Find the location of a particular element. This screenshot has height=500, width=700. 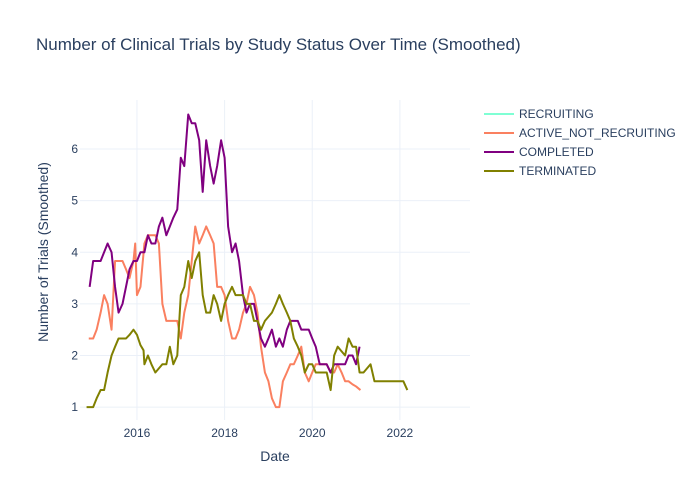

y-tick-label: 4 is located at coordinates (74, 252).